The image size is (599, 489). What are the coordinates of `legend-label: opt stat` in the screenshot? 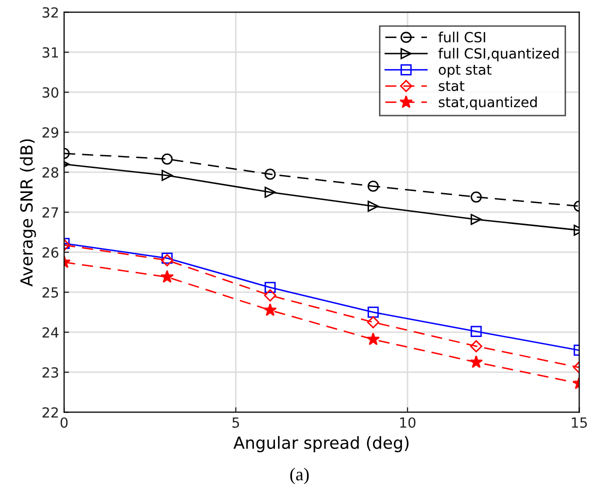 It's located at (465, 71).